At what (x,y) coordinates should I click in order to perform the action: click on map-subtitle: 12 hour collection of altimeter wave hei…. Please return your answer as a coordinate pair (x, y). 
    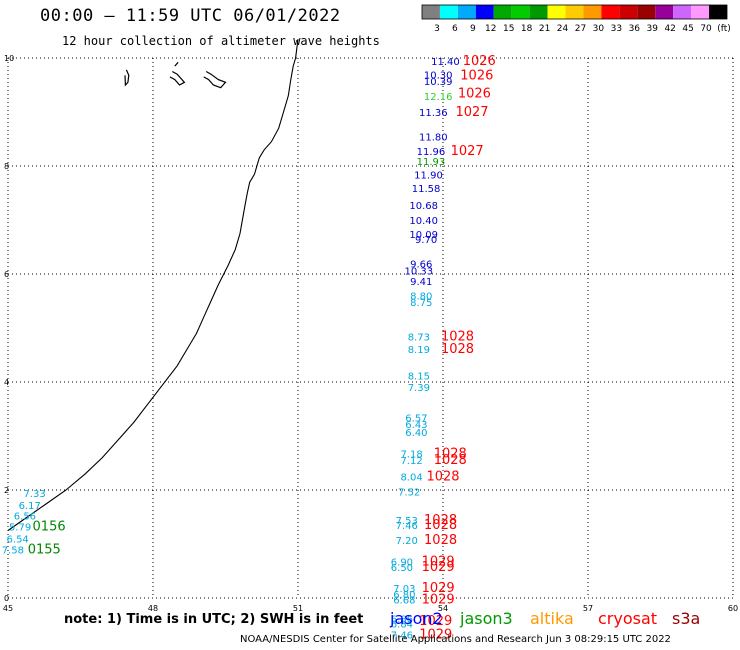
    Looking at the image, I should click on (221, 41).